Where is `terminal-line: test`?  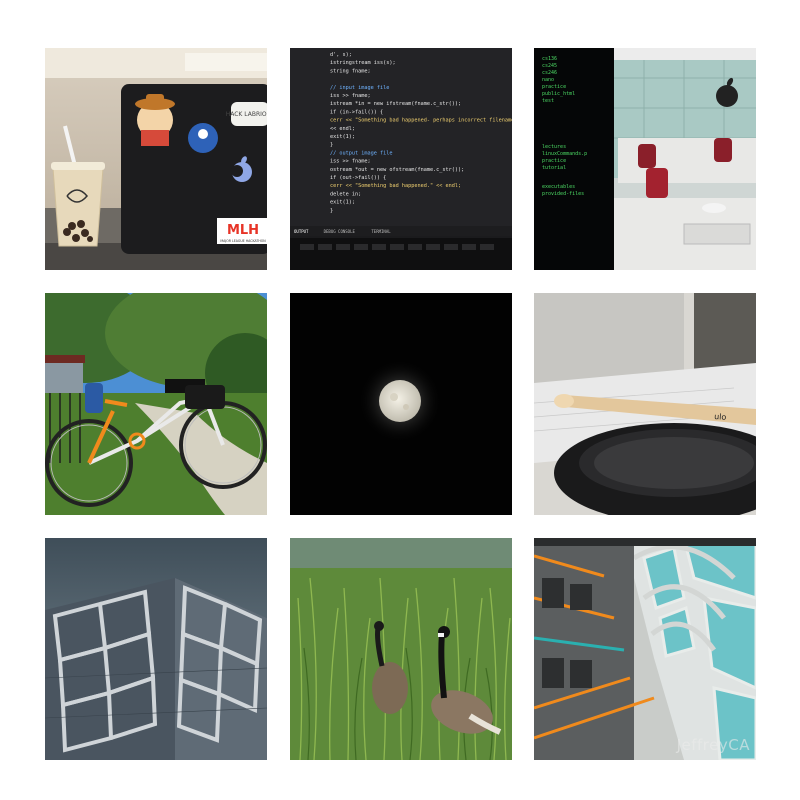 terminal-line: test is located at coordinates (548, 101).